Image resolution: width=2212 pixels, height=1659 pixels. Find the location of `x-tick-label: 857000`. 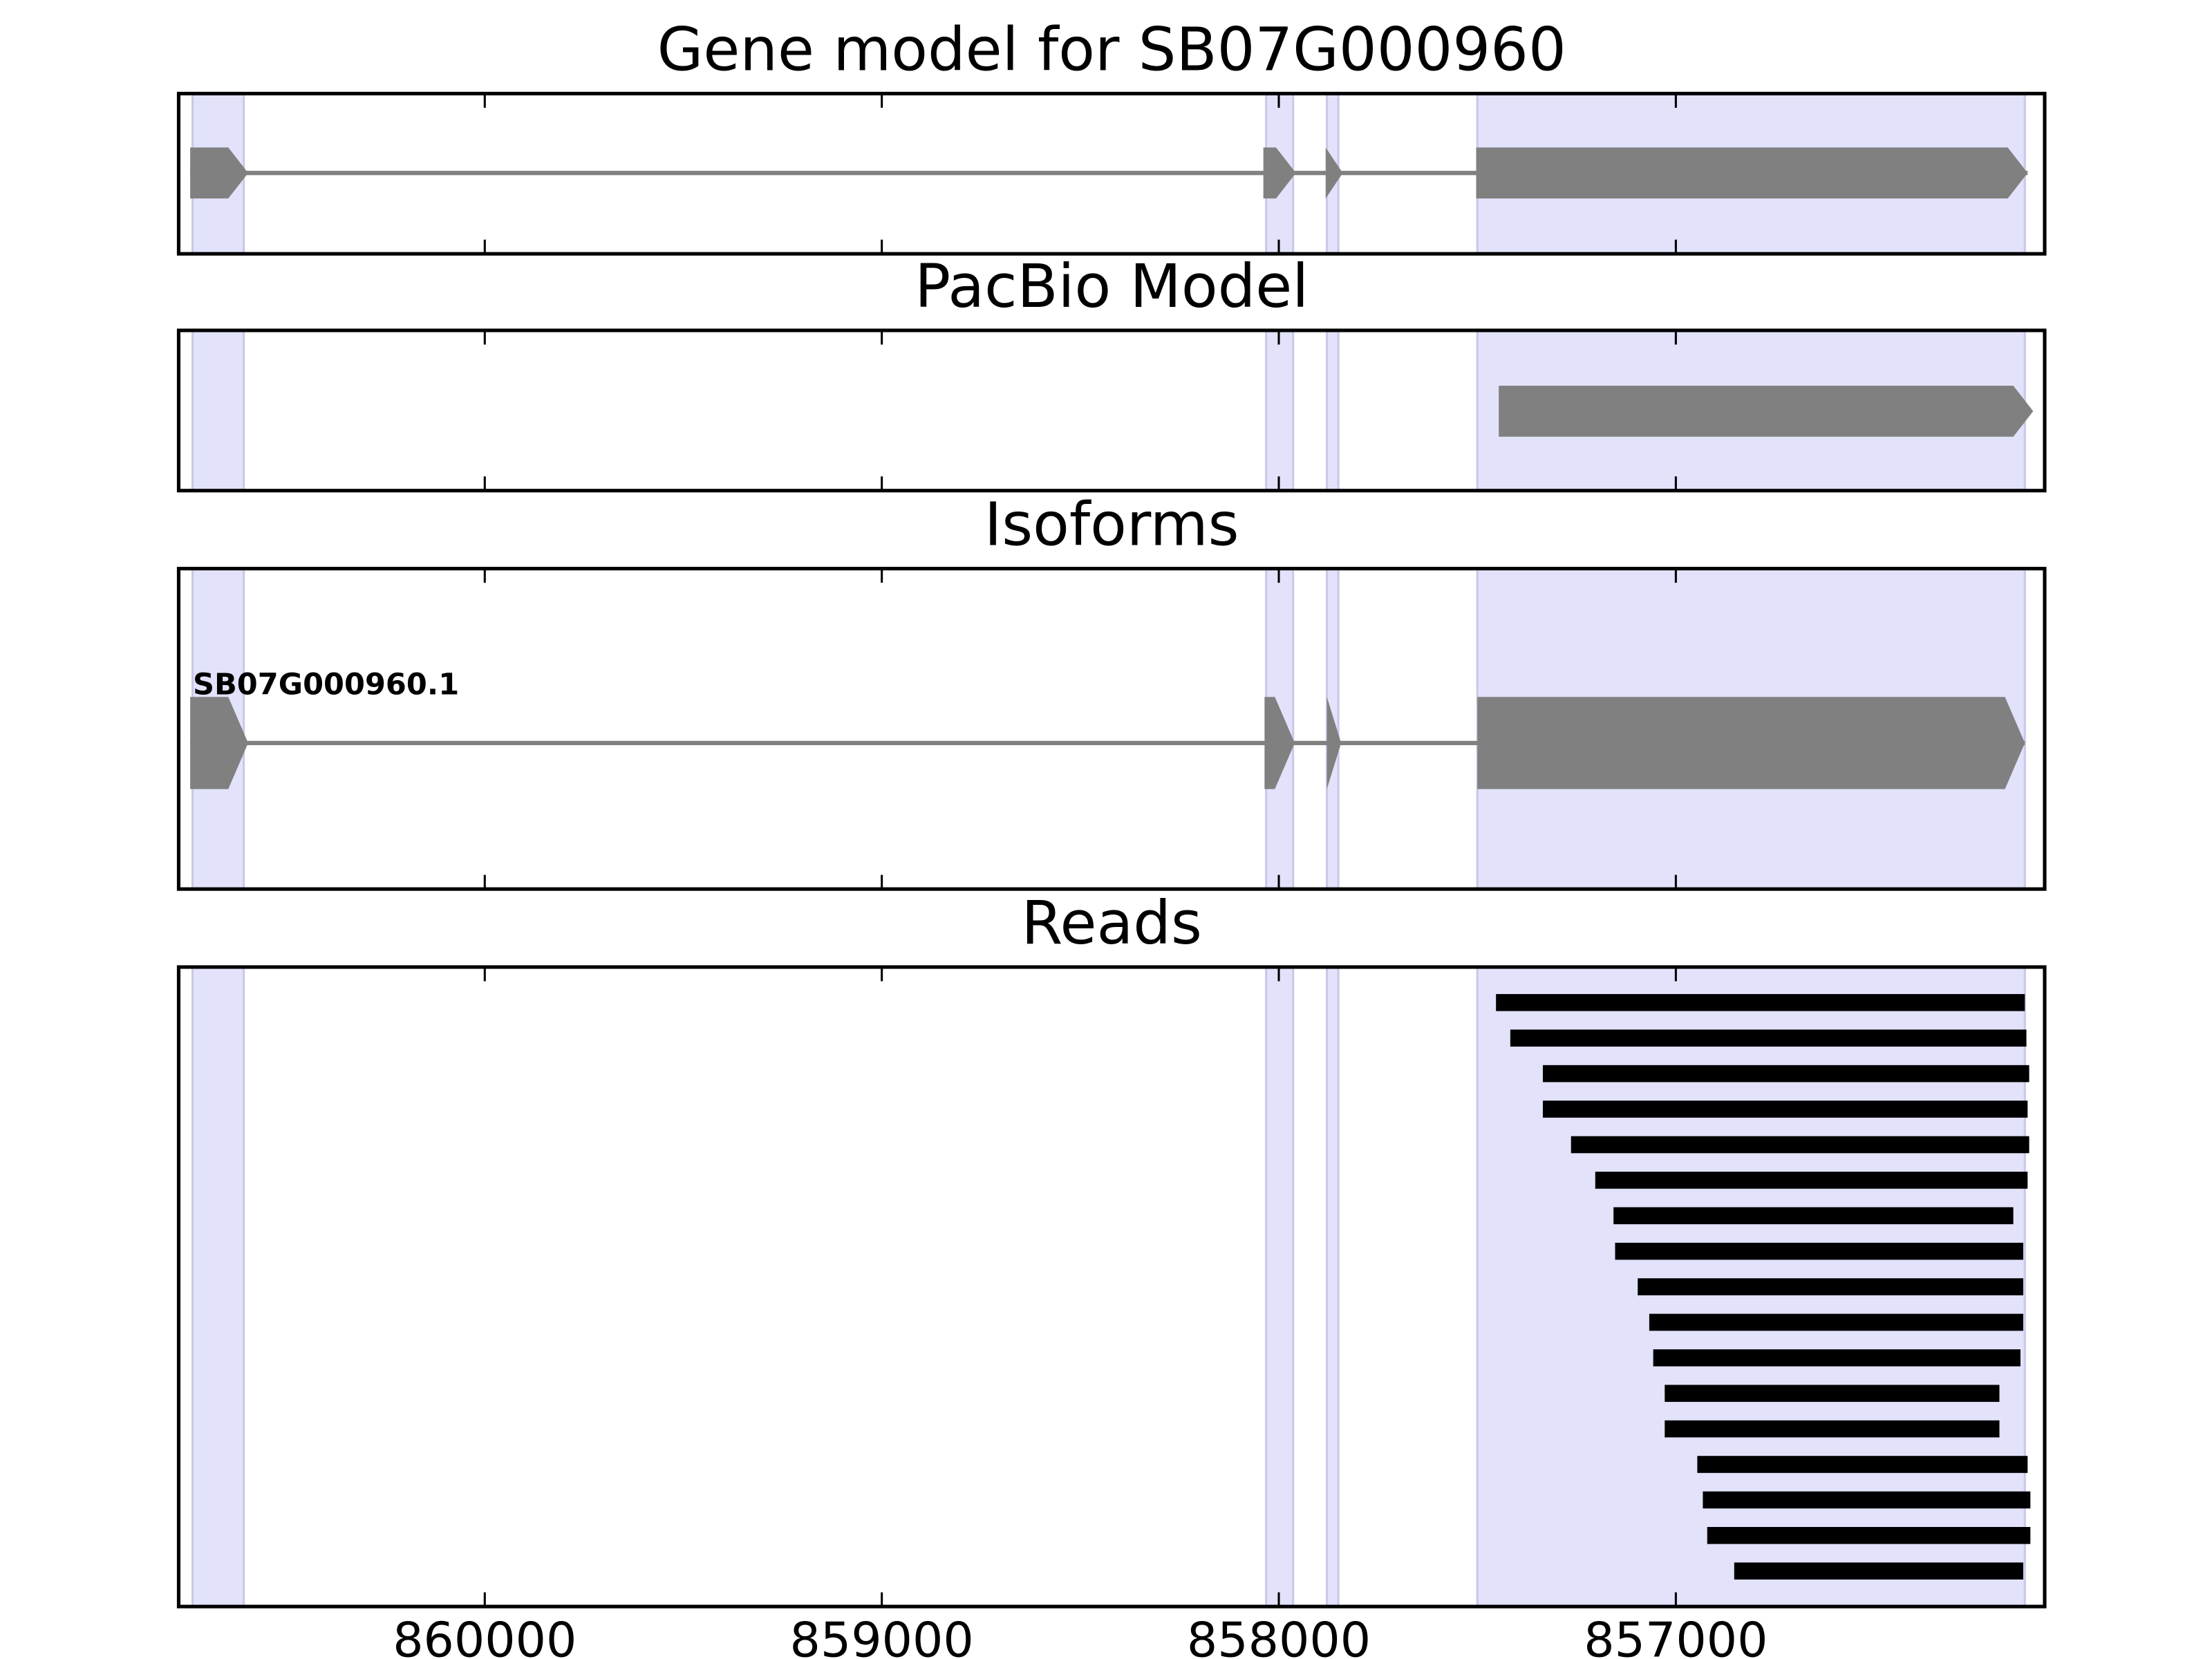

x-tick-label: 857000 is located at coordinates (1676, 1635).